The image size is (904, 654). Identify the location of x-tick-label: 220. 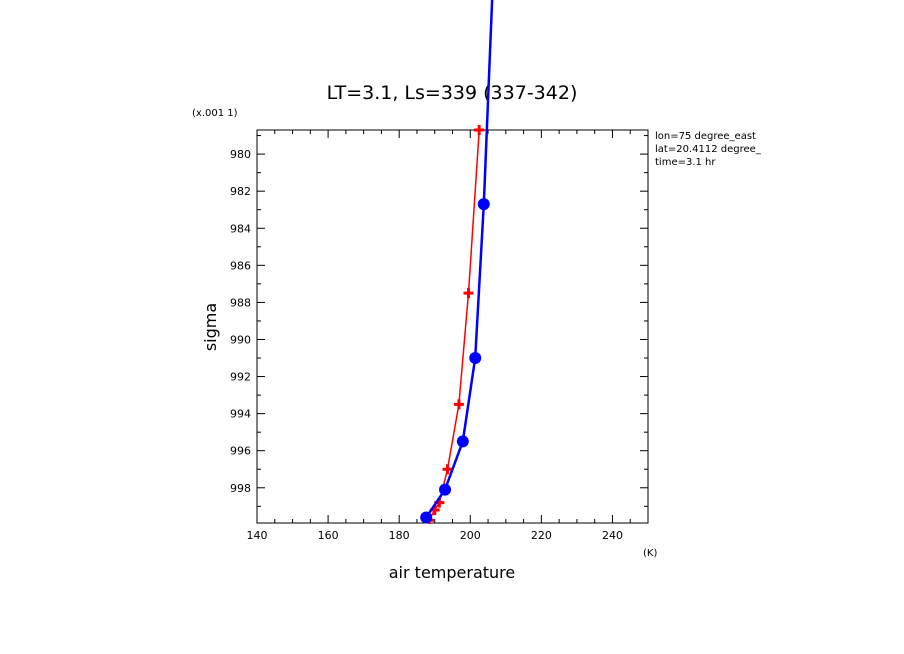
(541, 535).